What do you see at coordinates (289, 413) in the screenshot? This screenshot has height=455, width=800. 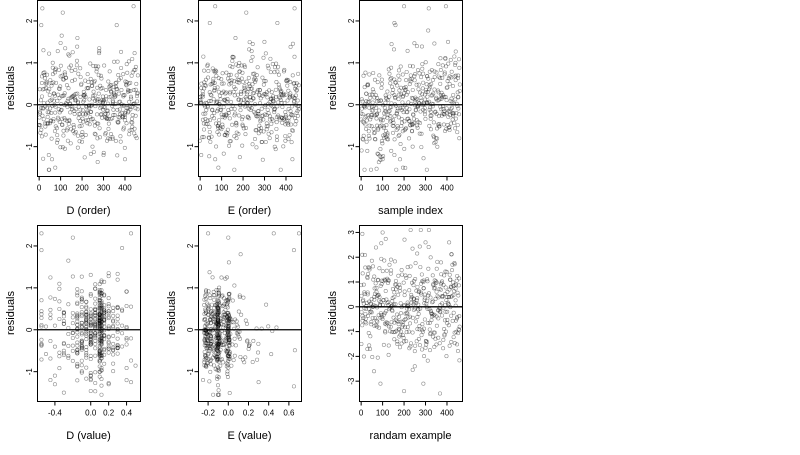 I see `x-tick-label: 0.6` at bounding box center [289, 413].